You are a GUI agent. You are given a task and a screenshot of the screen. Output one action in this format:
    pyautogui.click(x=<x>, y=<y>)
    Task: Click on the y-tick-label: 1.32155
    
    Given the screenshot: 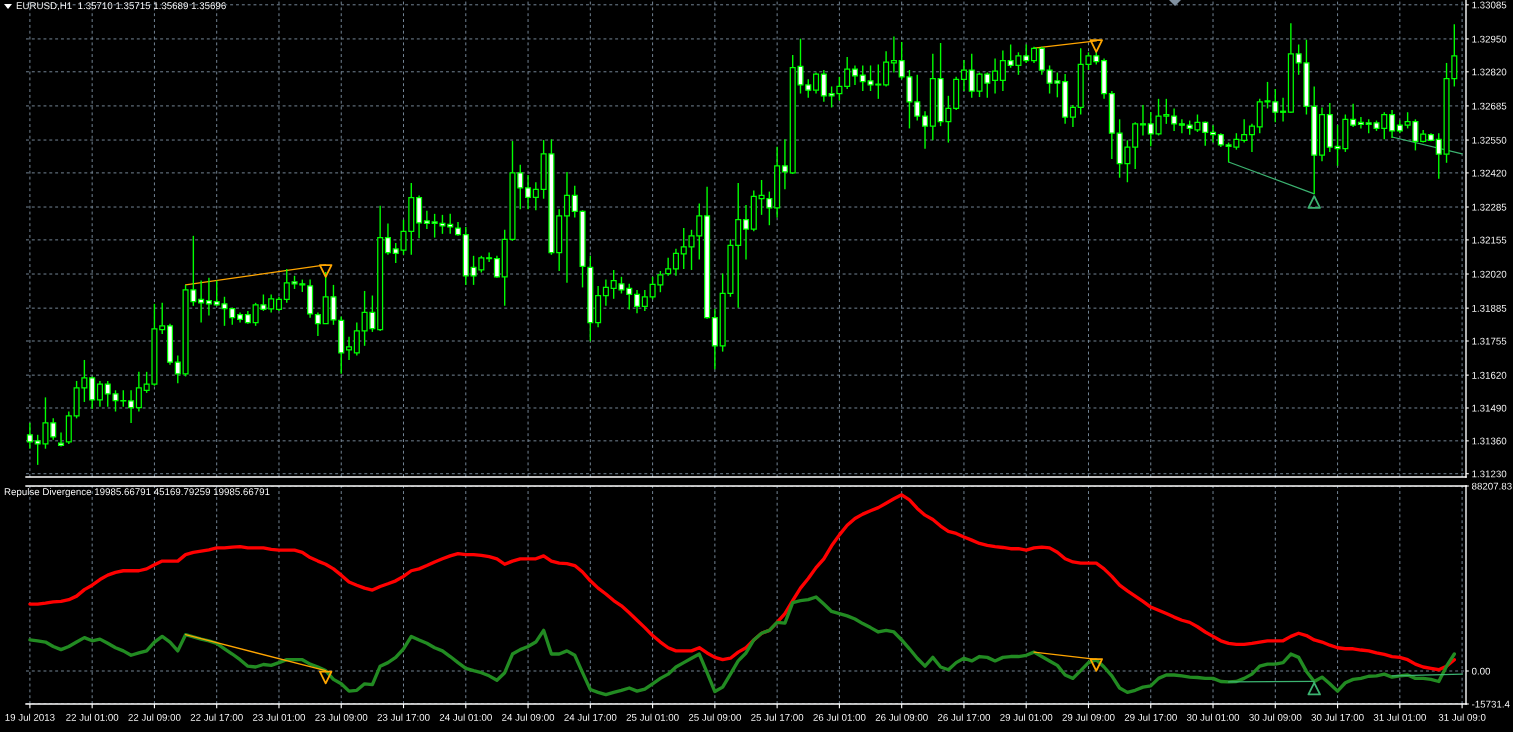 What is the action you would take?
    pyautogui.click(x=1489, y=240)
    